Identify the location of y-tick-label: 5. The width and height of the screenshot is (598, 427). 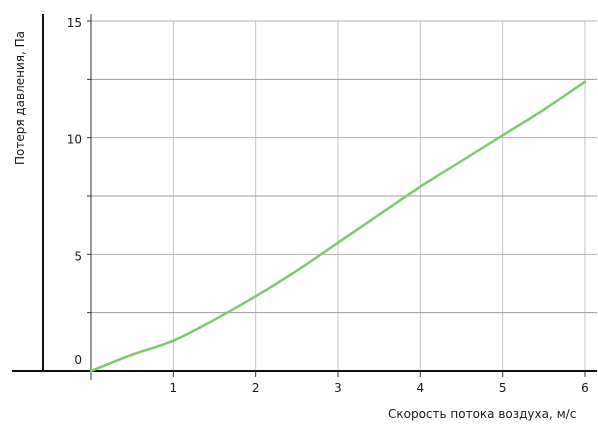
(78, 256).